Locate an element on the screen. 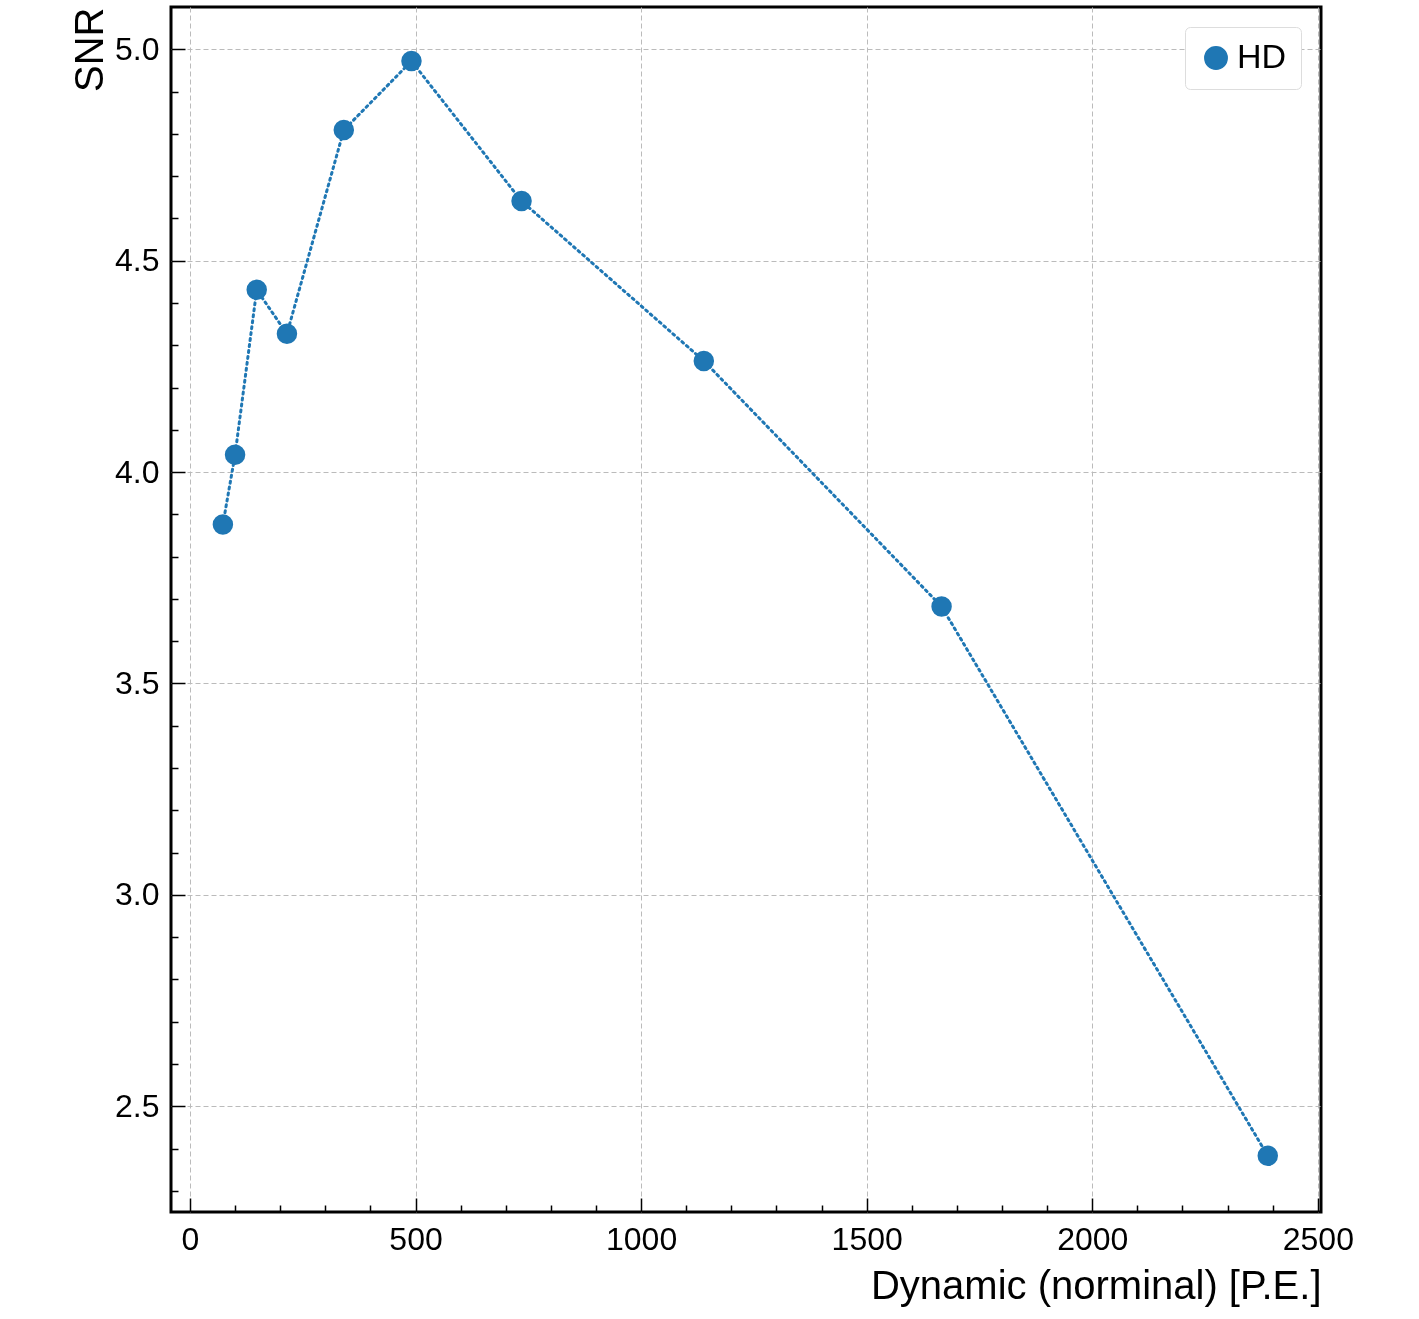 The width and height of the screenshot is (1419, 1319). x-tick-label: 500 is located at coordinates (416, 1238).